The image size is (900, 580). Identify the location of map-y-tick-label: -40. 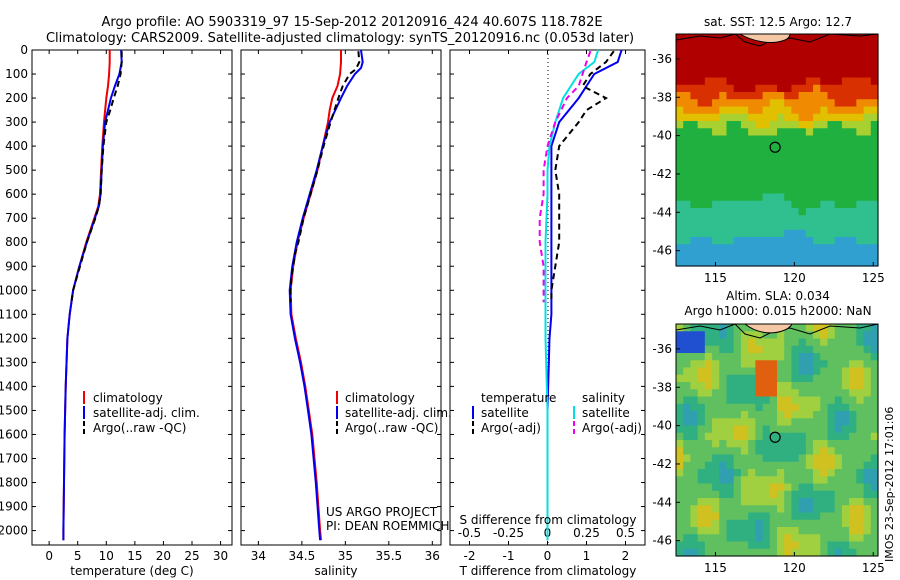
(662, 426).